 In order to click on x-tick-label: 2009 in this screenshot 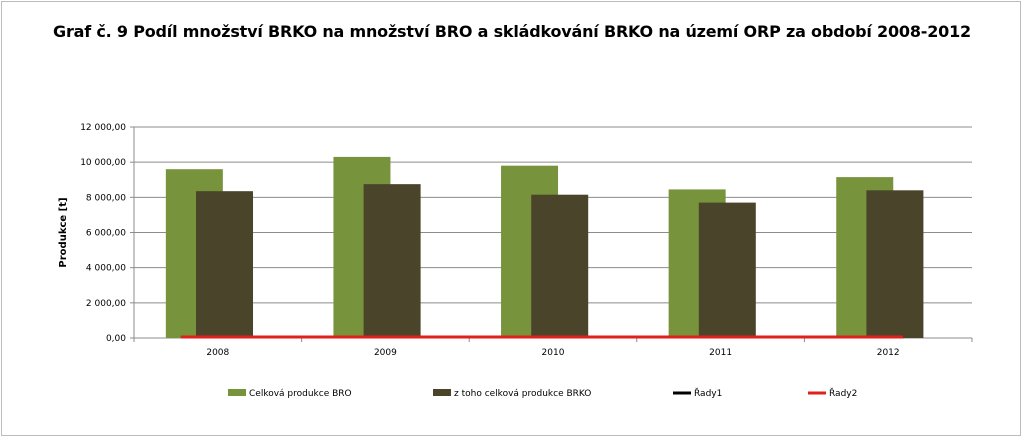, I will do `click(385, 353)`.